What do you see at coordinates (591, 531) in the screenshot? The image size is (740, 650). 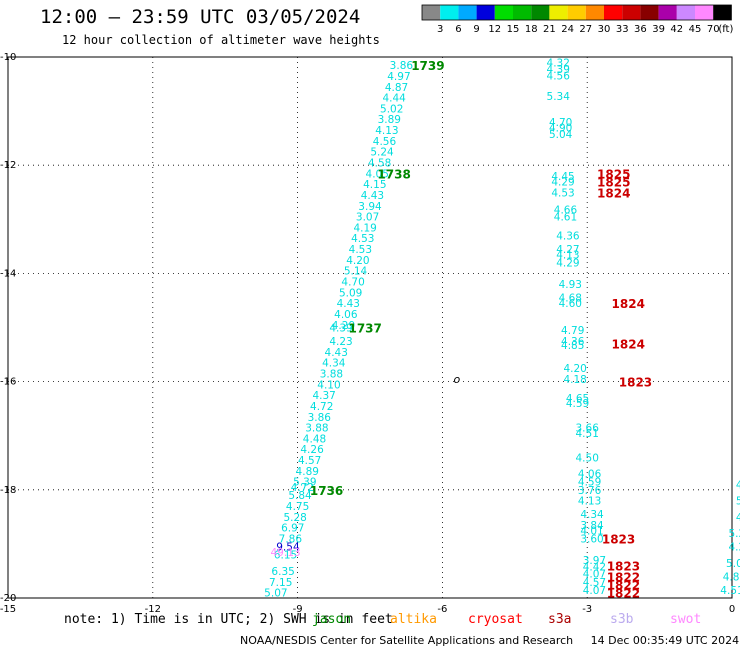 I see `wave-height-label: 4.01` at bounding box center [591, 531].